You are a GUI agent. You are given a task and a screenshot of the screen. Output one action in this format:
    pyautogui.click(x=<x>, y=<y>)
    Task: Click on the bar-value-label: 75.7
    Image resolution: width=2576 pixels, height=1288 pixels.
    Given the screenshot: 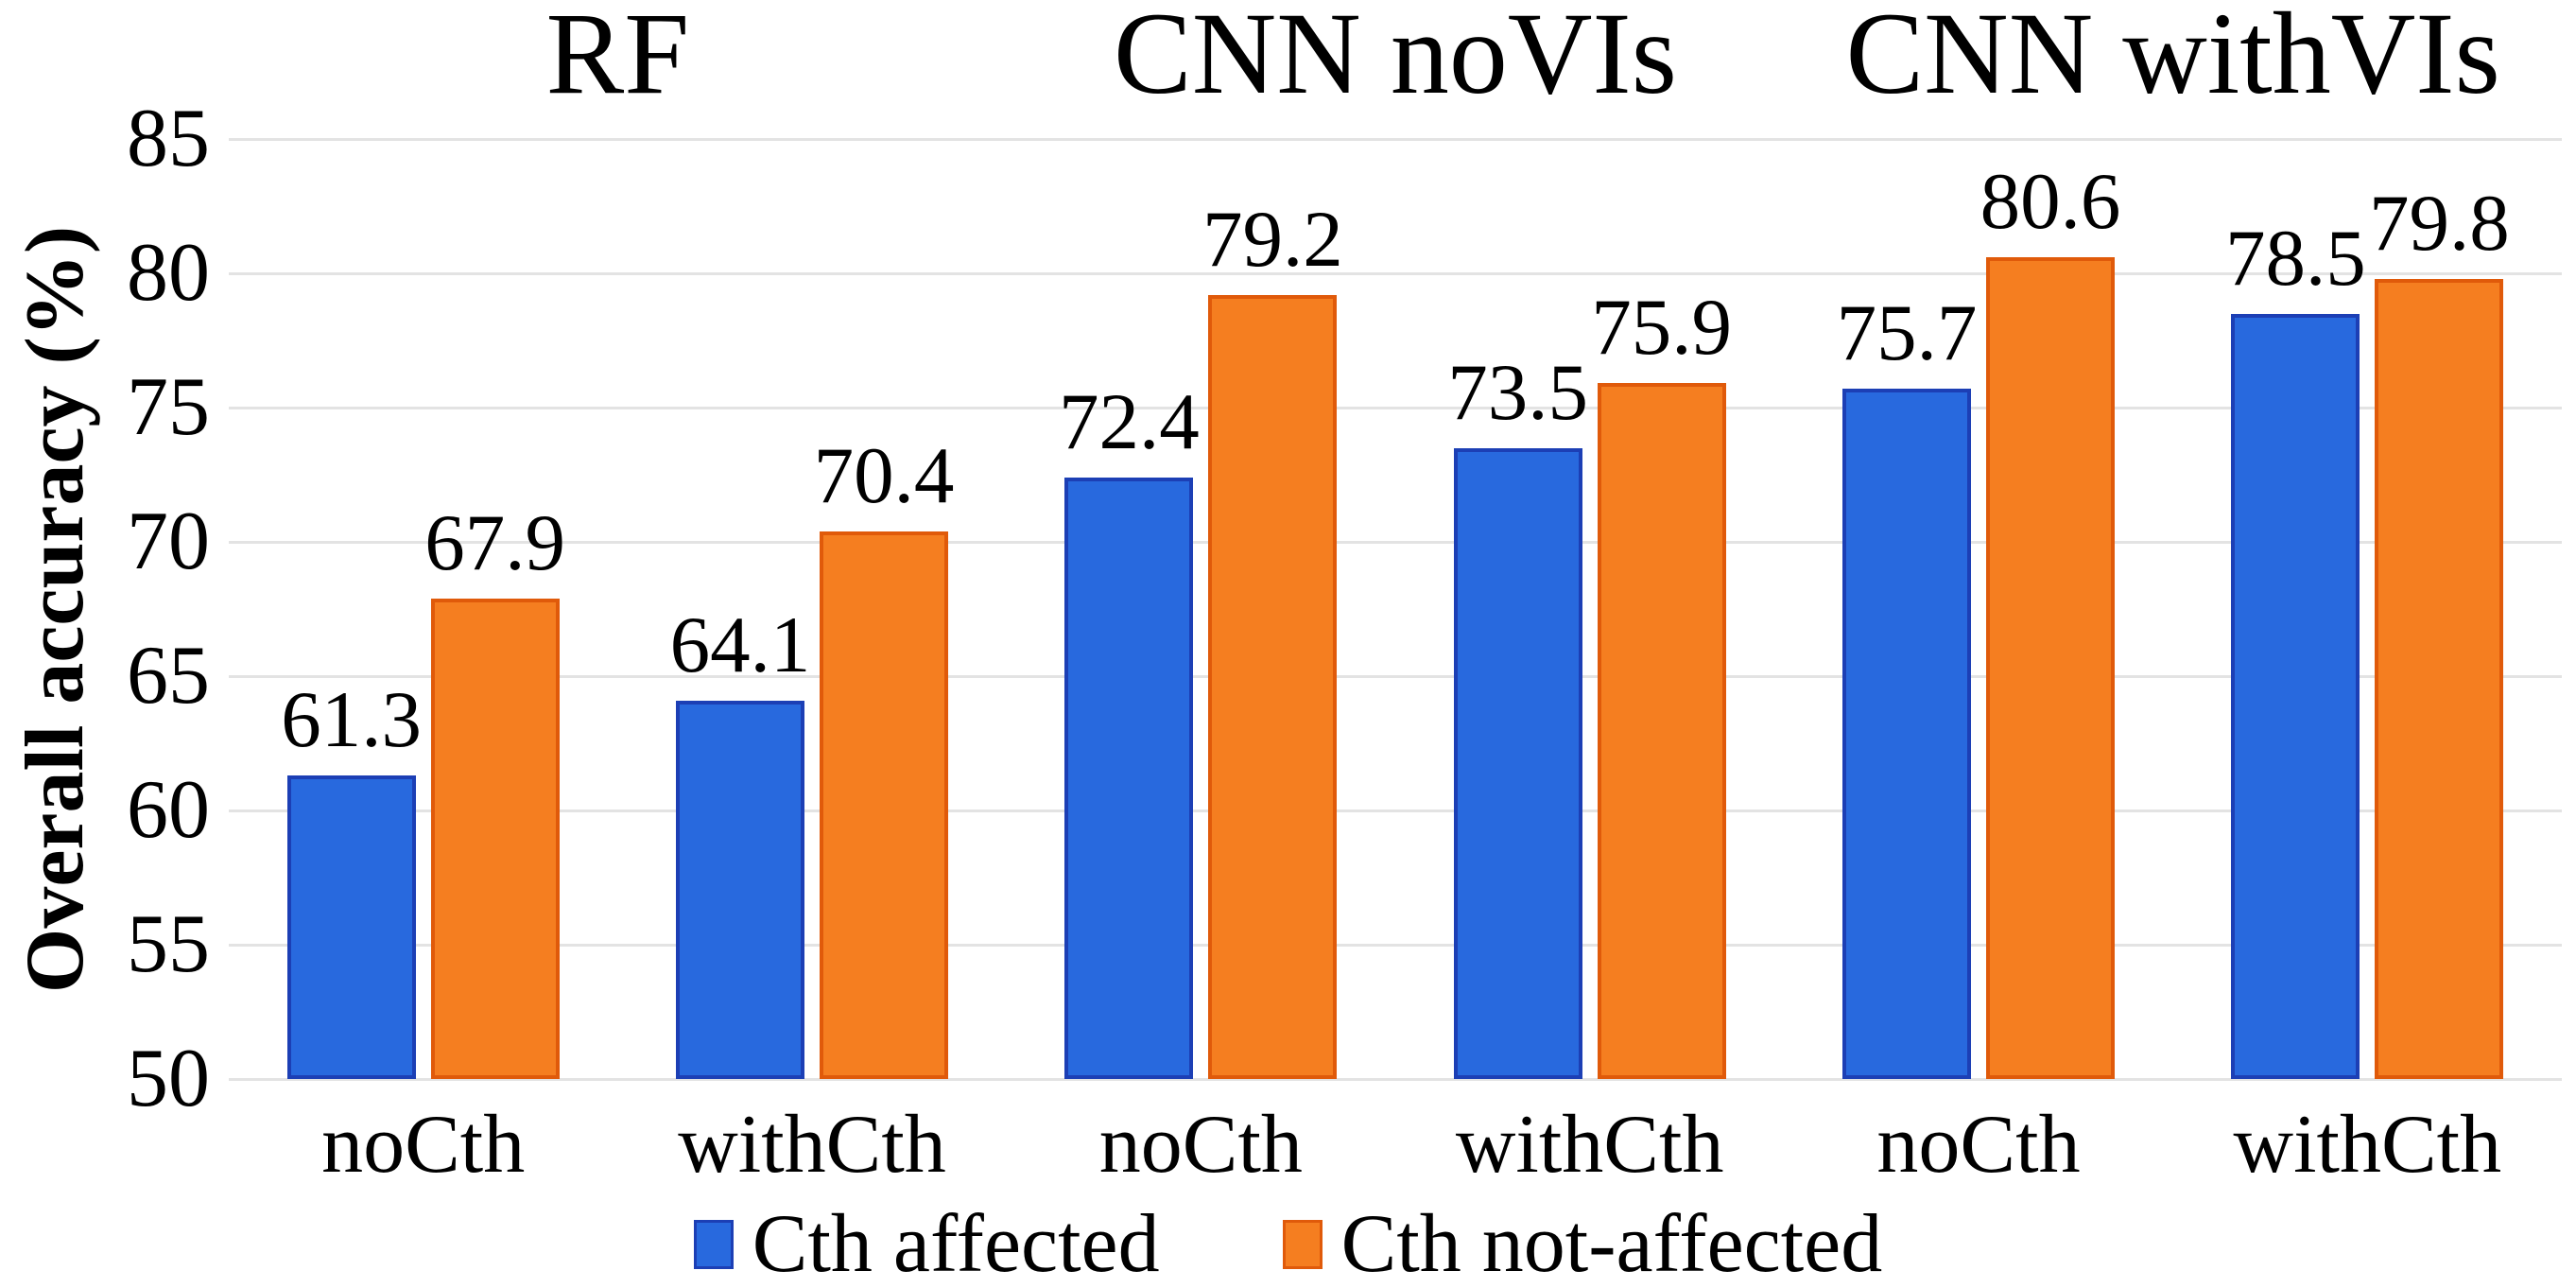 What is the action you would take?
    pyautogui.click(x=1907, y=333)
    